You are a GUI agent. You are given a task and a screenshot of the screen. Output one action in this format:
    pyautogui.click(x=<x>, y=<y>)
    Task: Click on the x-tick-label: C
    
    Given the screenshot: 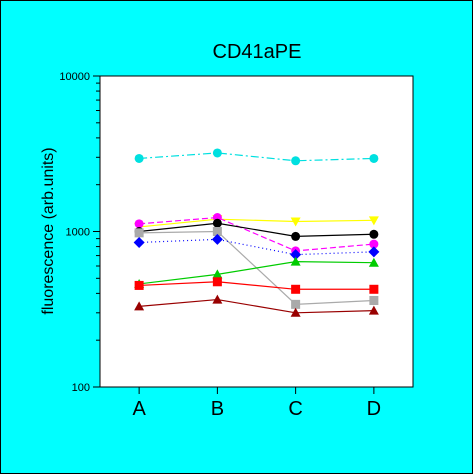 What is the action you would take?
    pyautogui.click(x=295, y=409)
    